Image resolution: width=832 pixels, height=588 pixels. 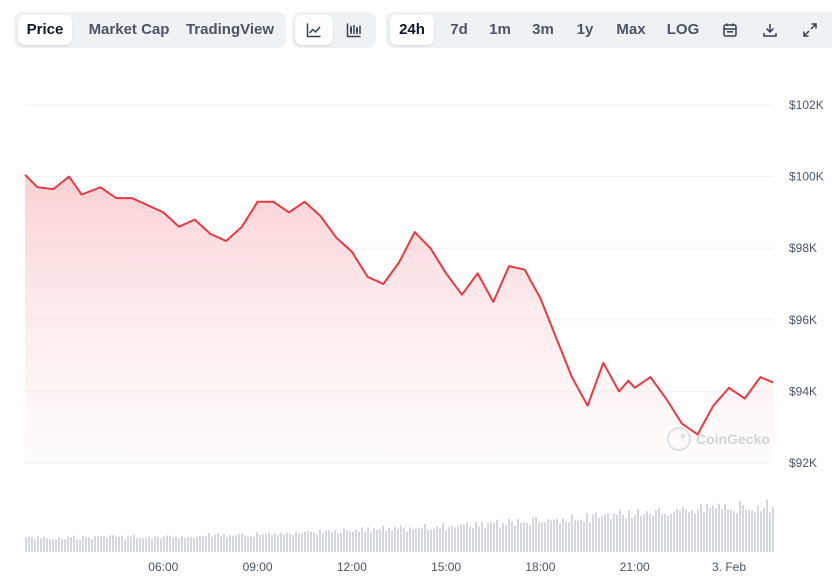 I want to click on tab-1m: 1m, so click(x=500, y=29).